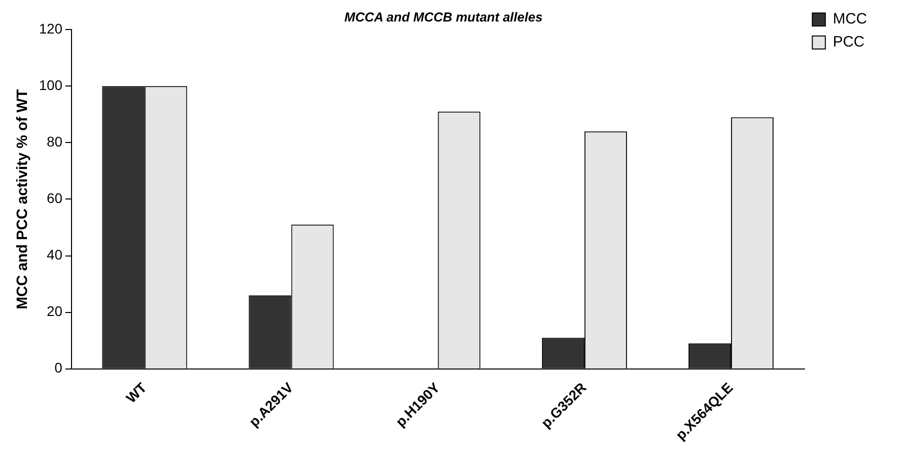 This screenshot has width=897, height=451. I want to click on chart-title: MCCA and MCCB mutant alleles, so click(443, 16).